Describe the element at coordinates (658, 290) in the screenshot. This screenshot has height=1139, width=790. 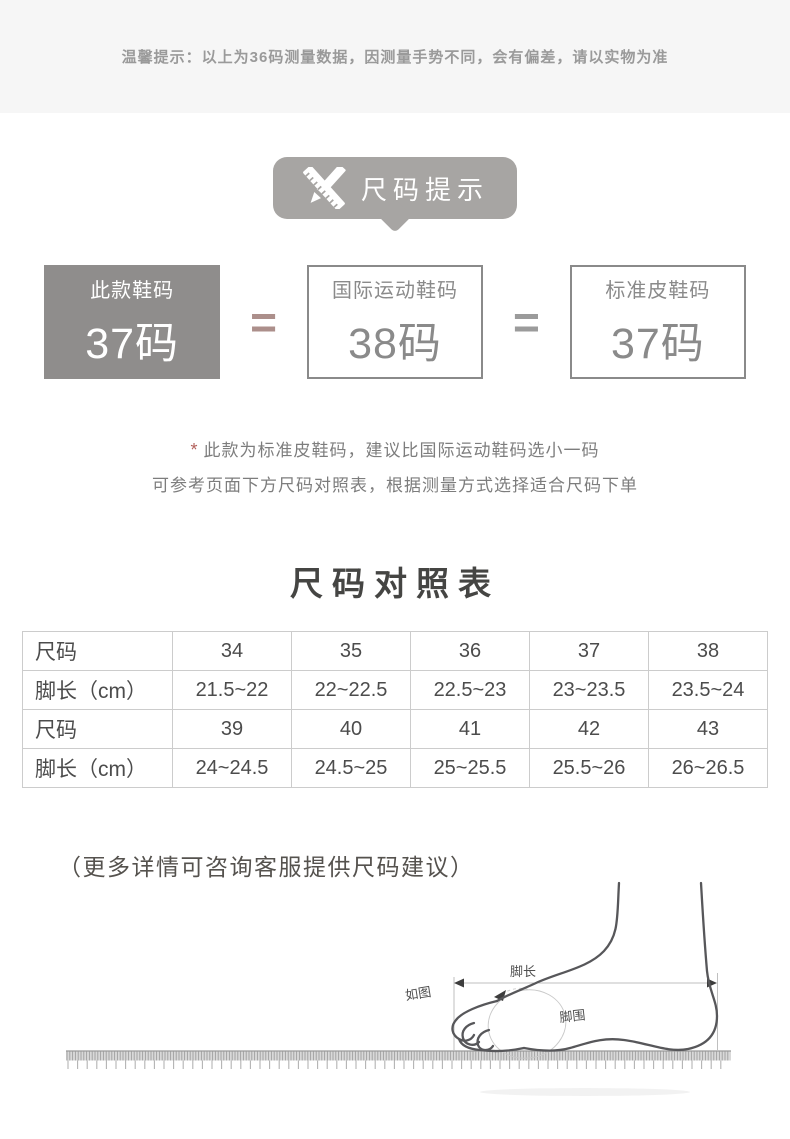
I see `standard-leather-size-label: 标准皮鞋码` at that location.